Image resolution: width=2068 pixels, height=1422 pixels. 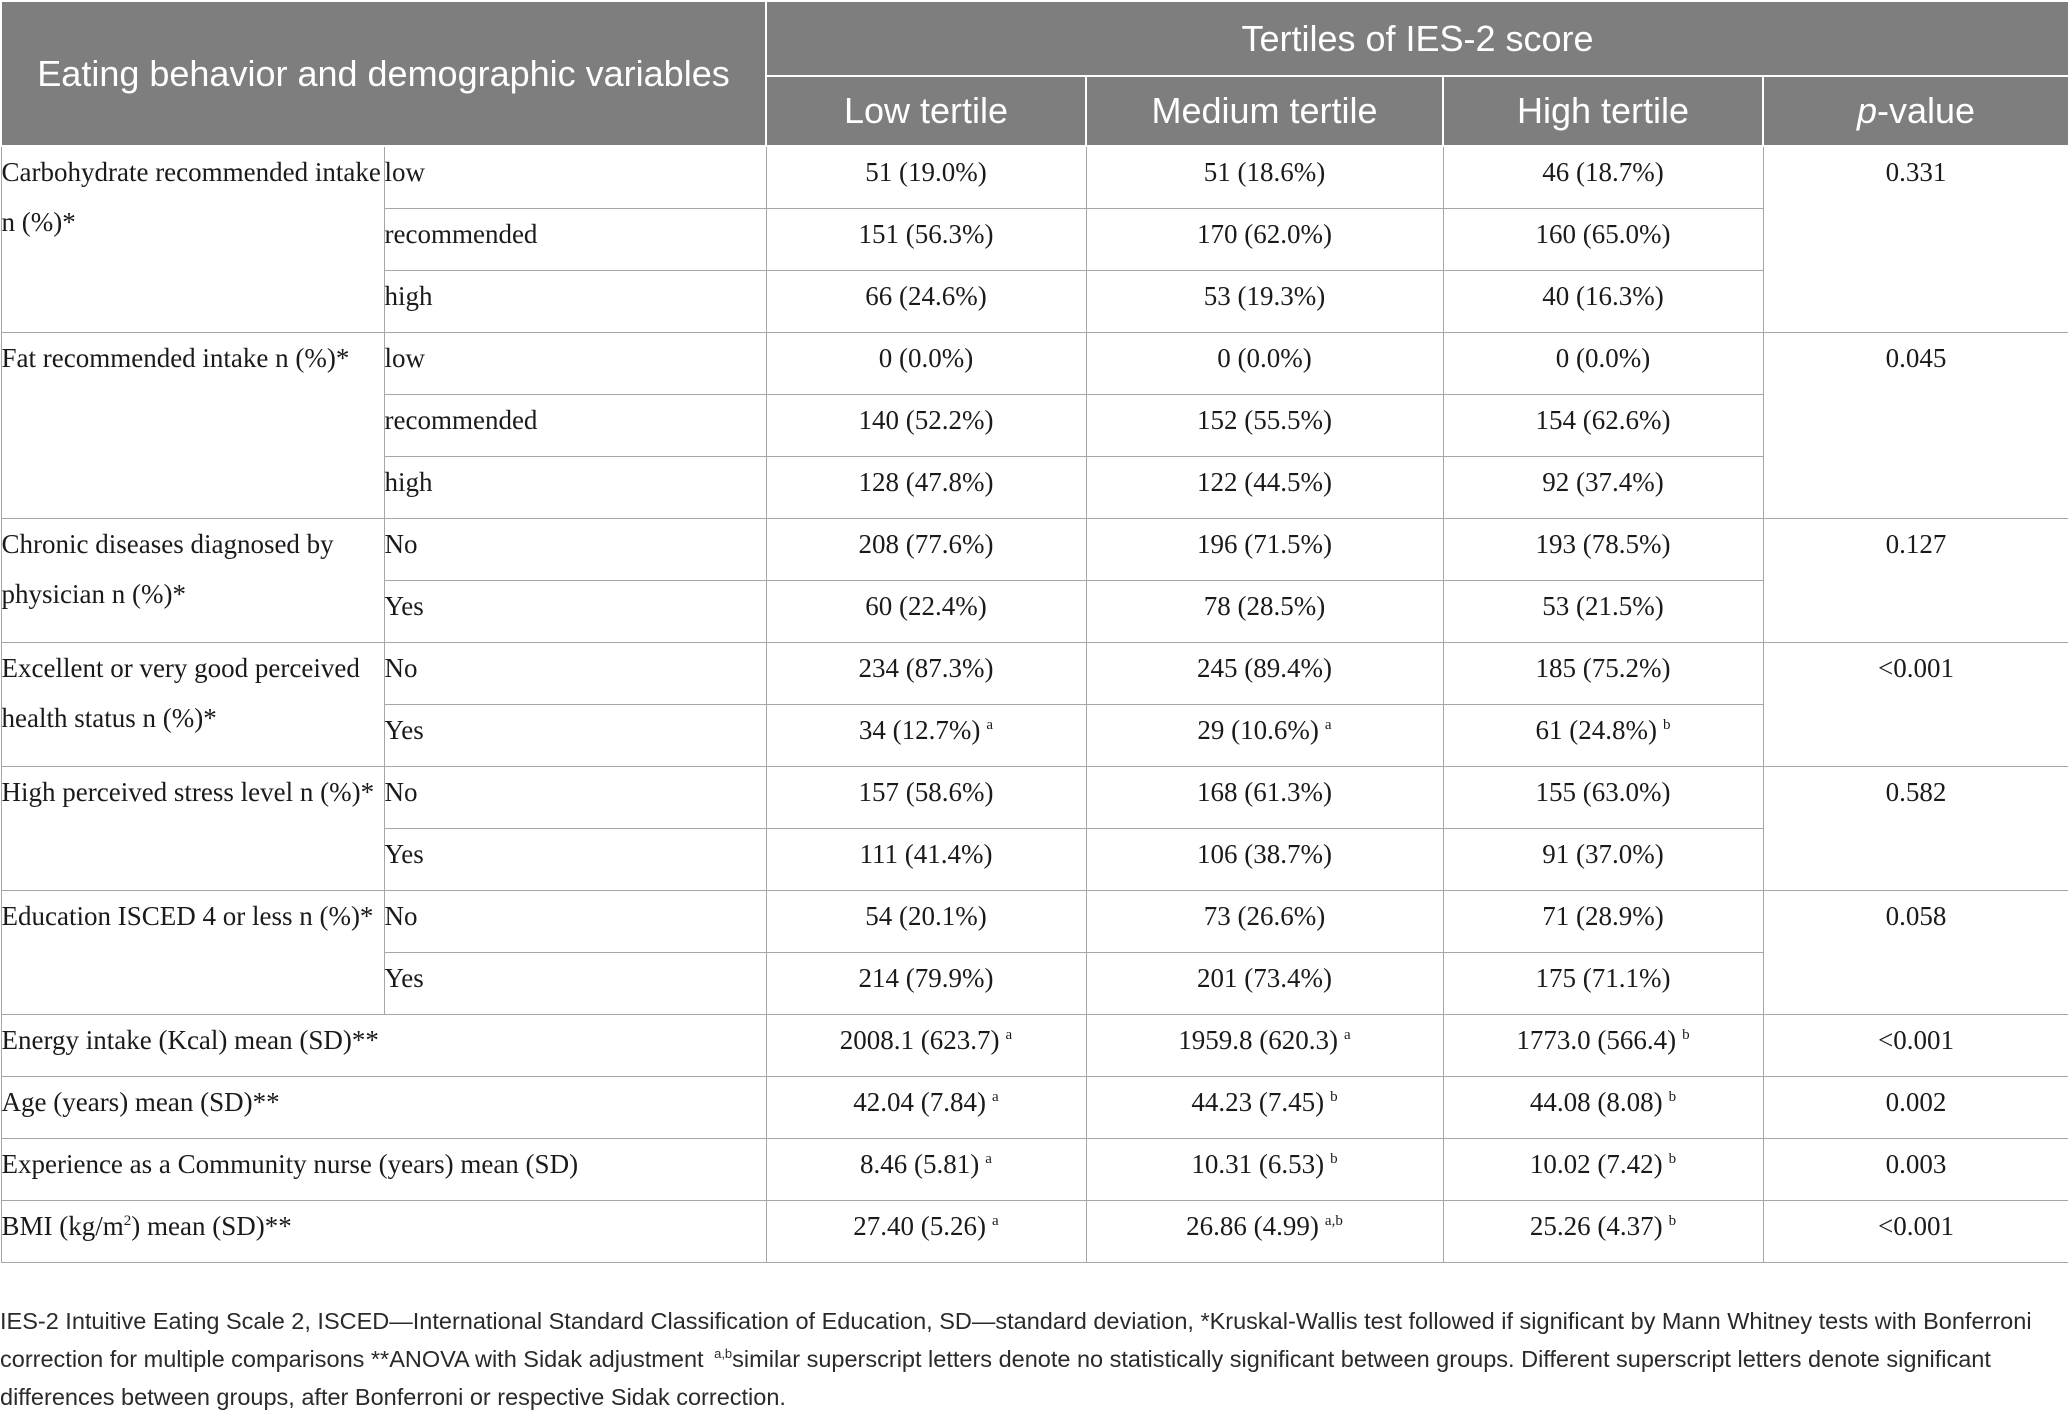 What do you see at coordinates (1034, 487) in the screenshot?
I see `table-row: high 128 (47.8%) 122 (44.5%) 92 (37.4%)` at bounding box center [1034, 487].